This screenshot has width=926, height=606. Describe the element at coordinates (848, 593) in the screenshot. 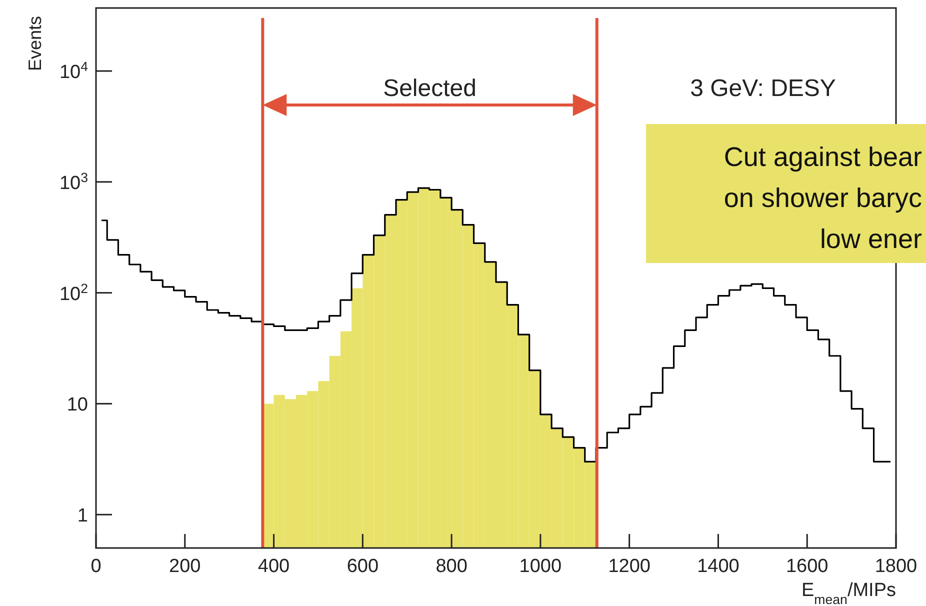

I see `x-axis-title: E$_{mean}$/MIPs` at that location.